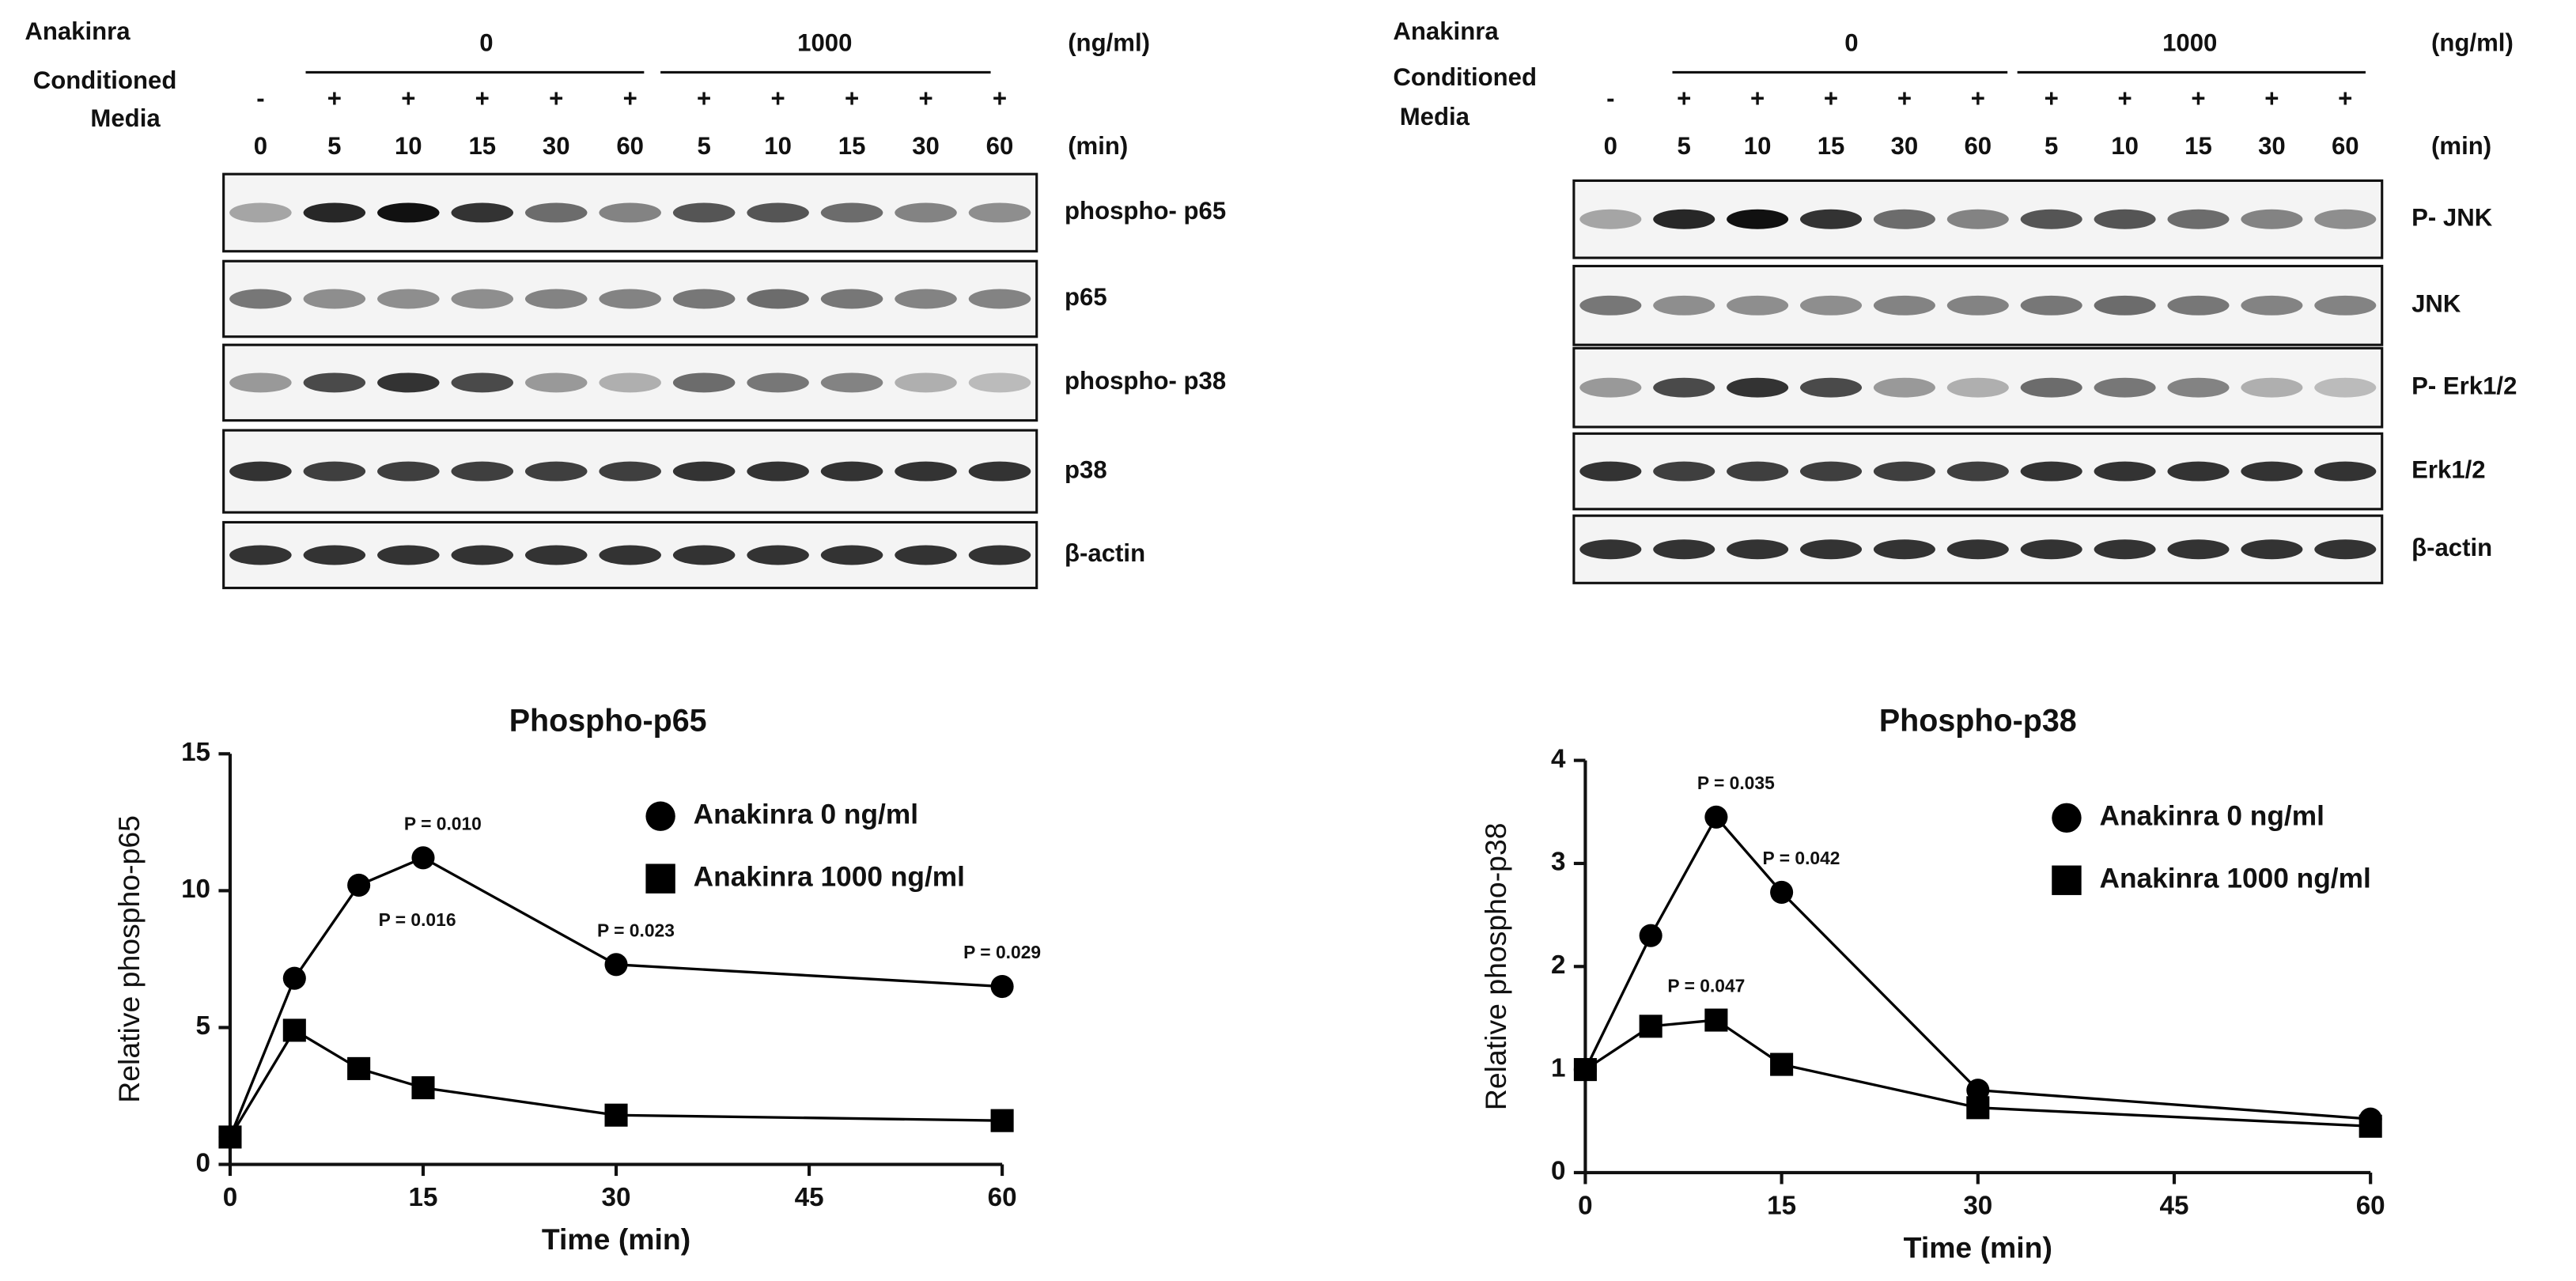 The width and height of the screenshot is (2576, 1281). Describe the element at coordinates (230, 1197) in the screenshot. I see `x-tick-label: 0` at that location.